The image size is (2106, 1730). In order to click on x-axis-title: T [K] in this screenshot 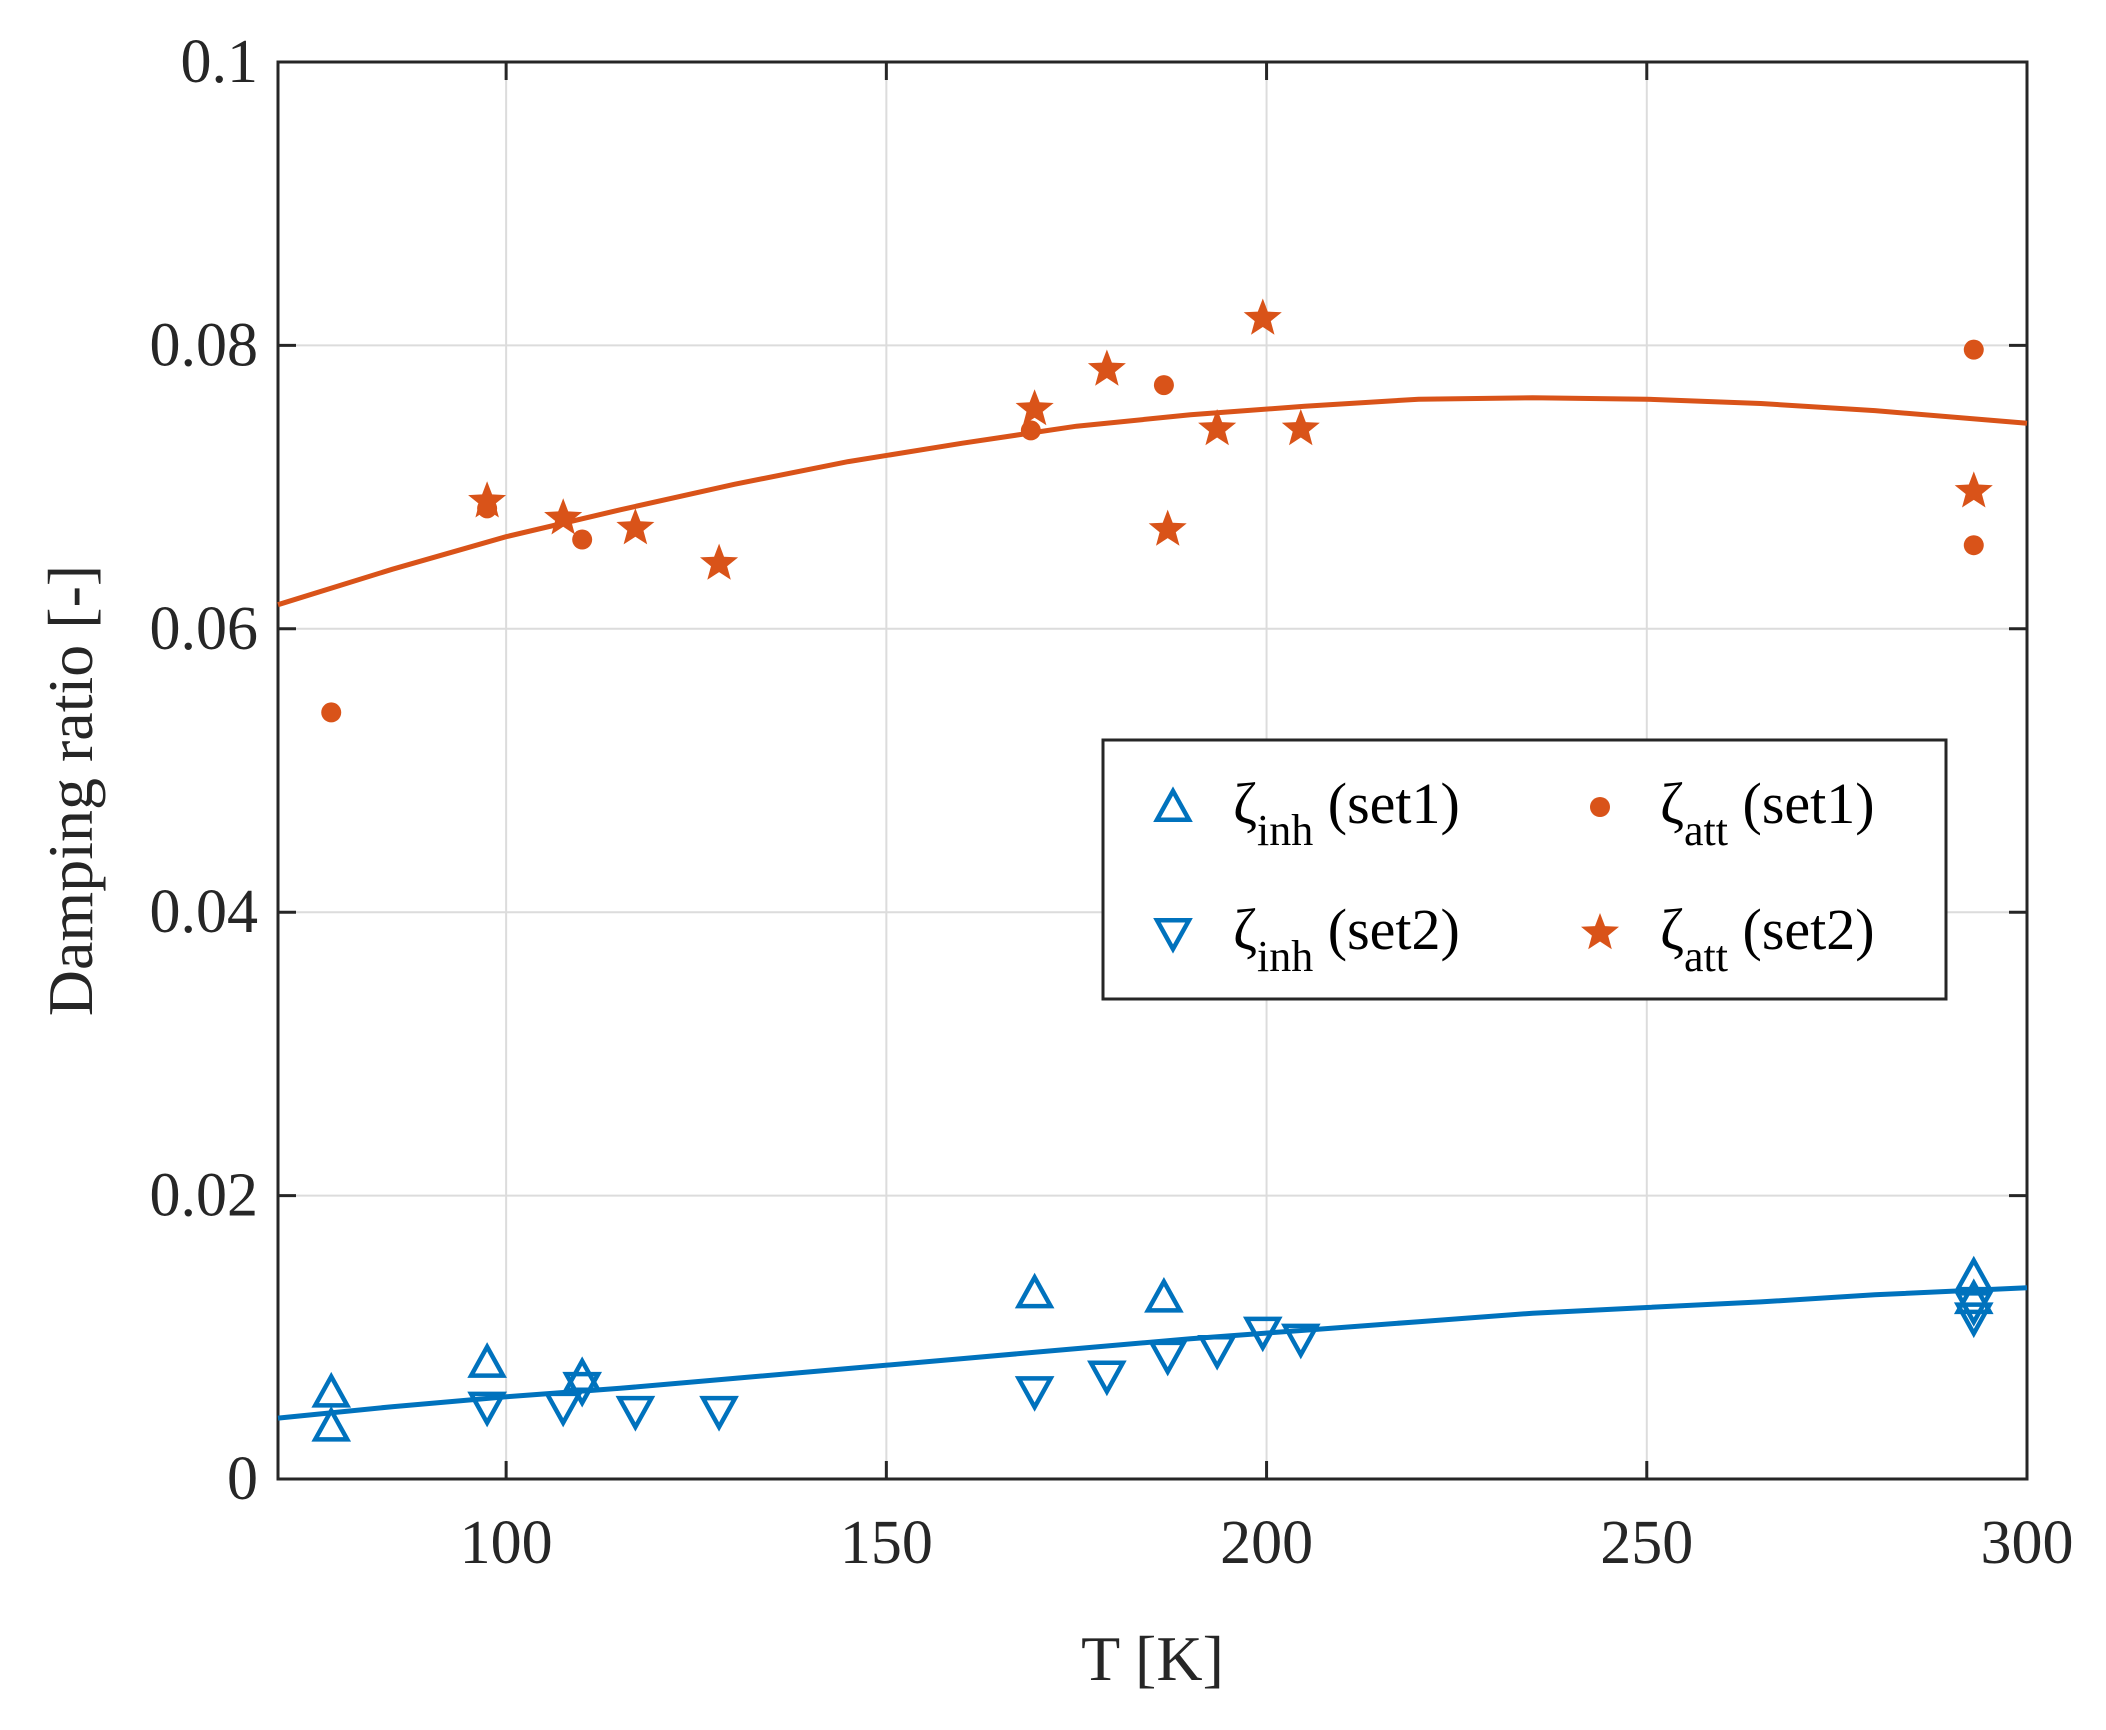, I will do `click(1152, 1658)`.